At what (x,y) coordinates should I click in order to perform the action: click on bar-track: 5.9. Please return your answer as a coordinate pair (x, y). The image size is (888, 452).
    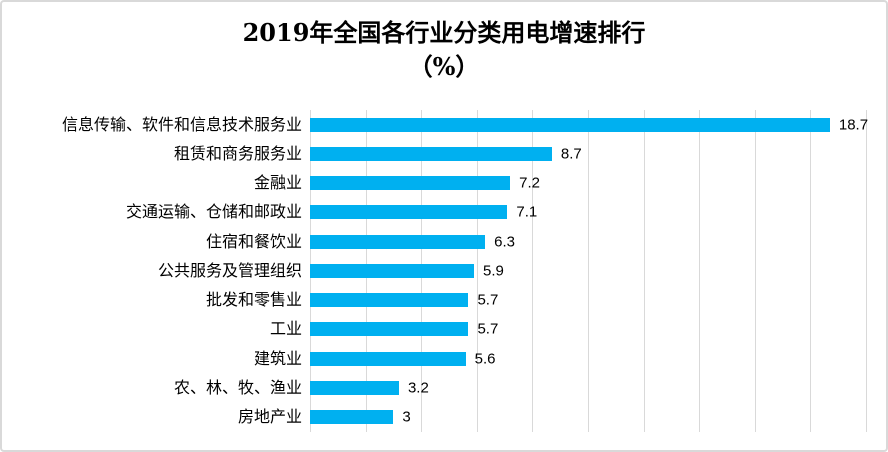
    Looking at the image, I should click on (588, 270).